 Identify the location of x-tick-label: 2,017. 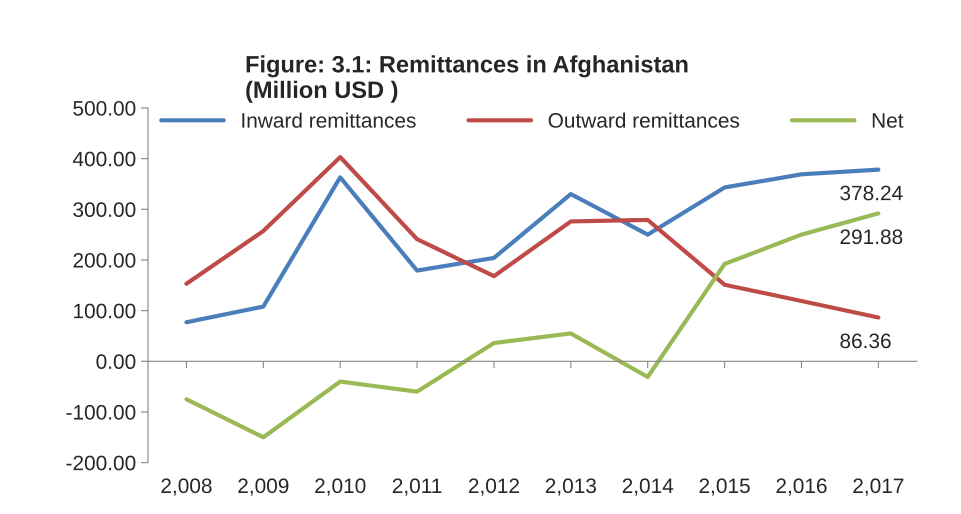
(878, 487).